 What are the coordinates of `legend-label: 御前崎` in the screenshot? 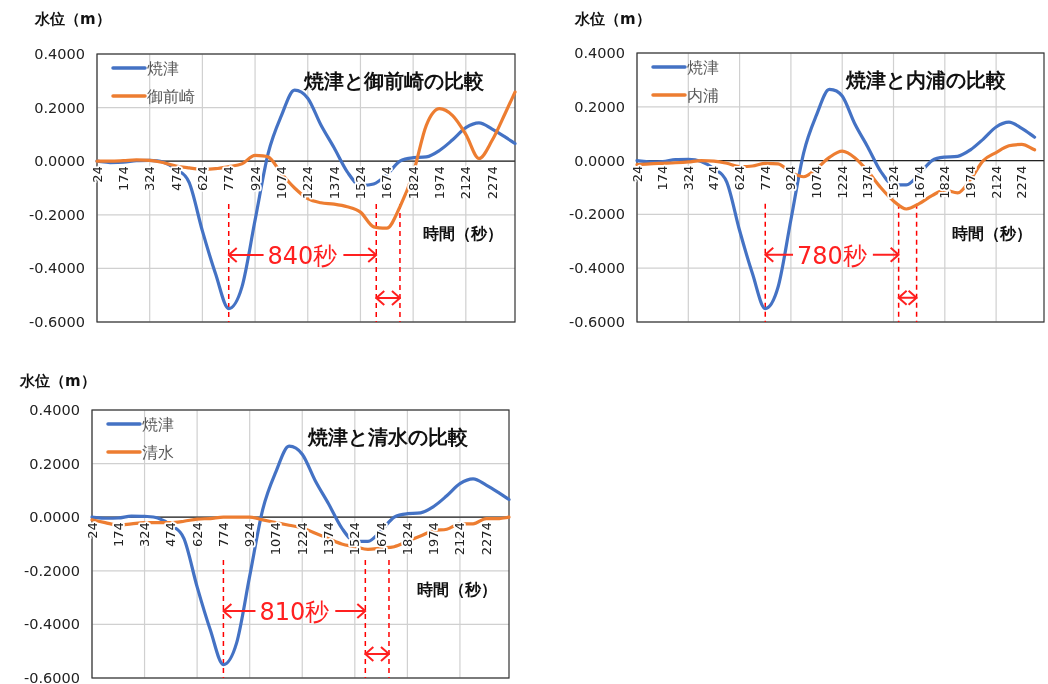 It's located at (171, 96).